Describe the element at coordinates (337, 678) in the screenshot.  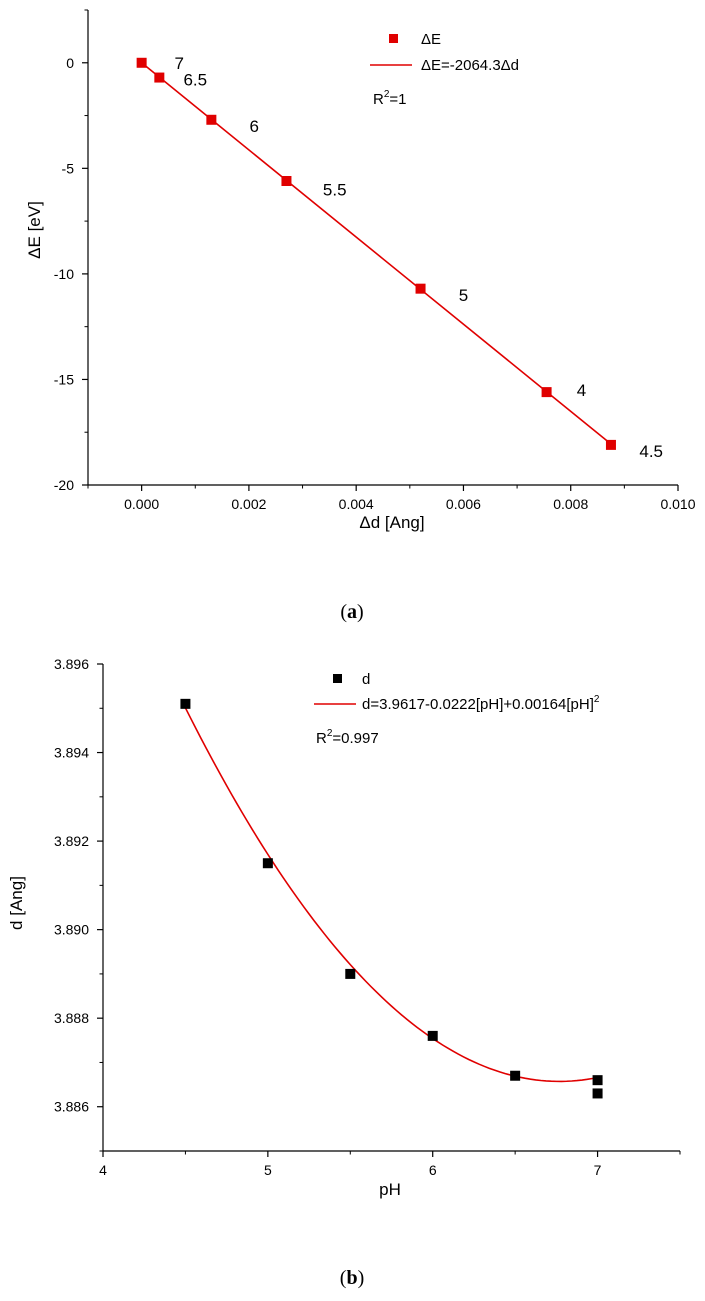
I see `chart-b-legend-marker` at that location.